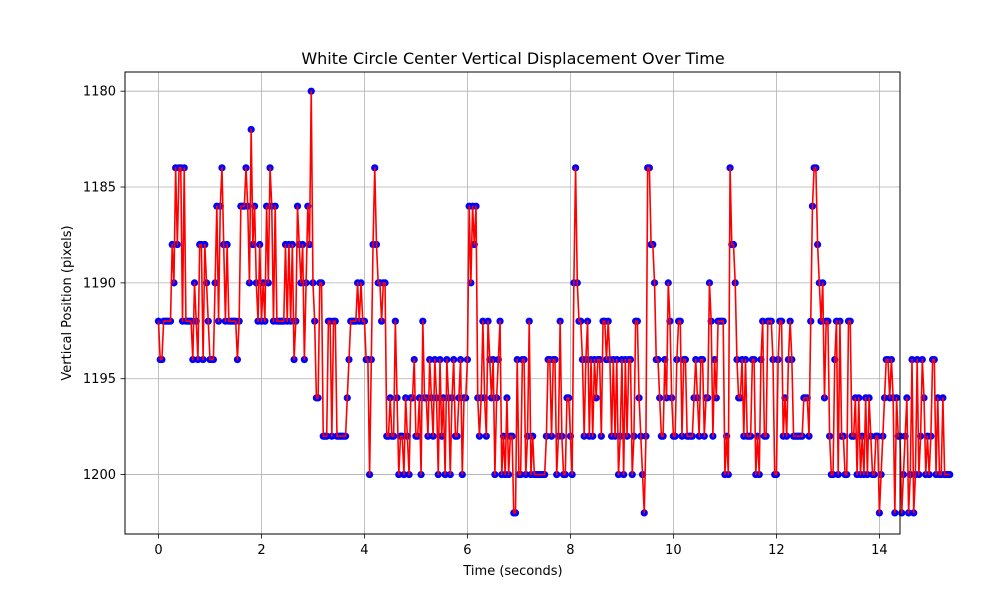 The height and width of the screenshot is (600, 1000). I want to click on y-tick-label: 1195, so click(99, 379).